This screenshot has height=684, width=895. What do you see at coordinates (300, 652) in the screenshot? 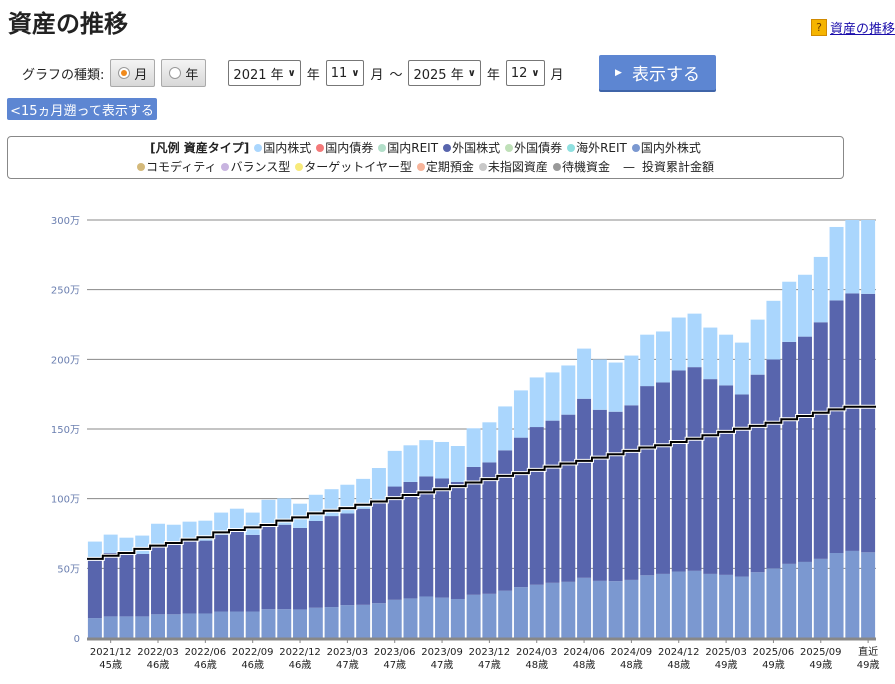
I see `x-tick-label: 2022/12` at bounding box center [300, 652].